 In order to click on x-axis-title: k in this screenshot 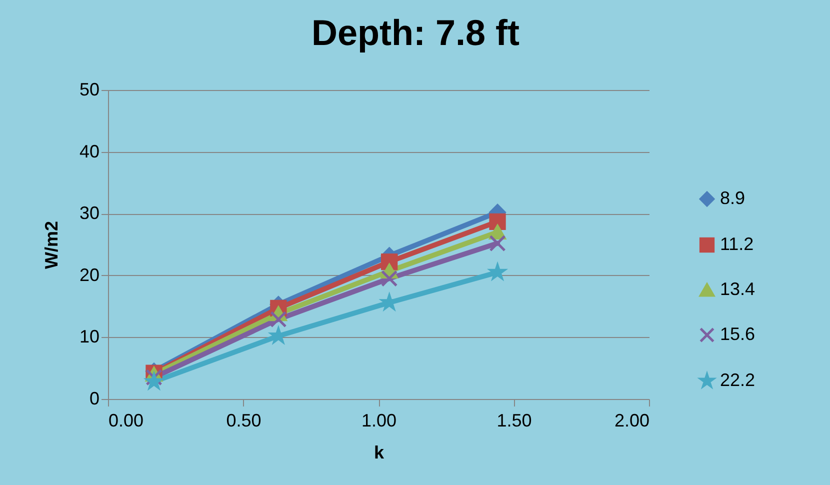, I will do `click(379, 452)`.